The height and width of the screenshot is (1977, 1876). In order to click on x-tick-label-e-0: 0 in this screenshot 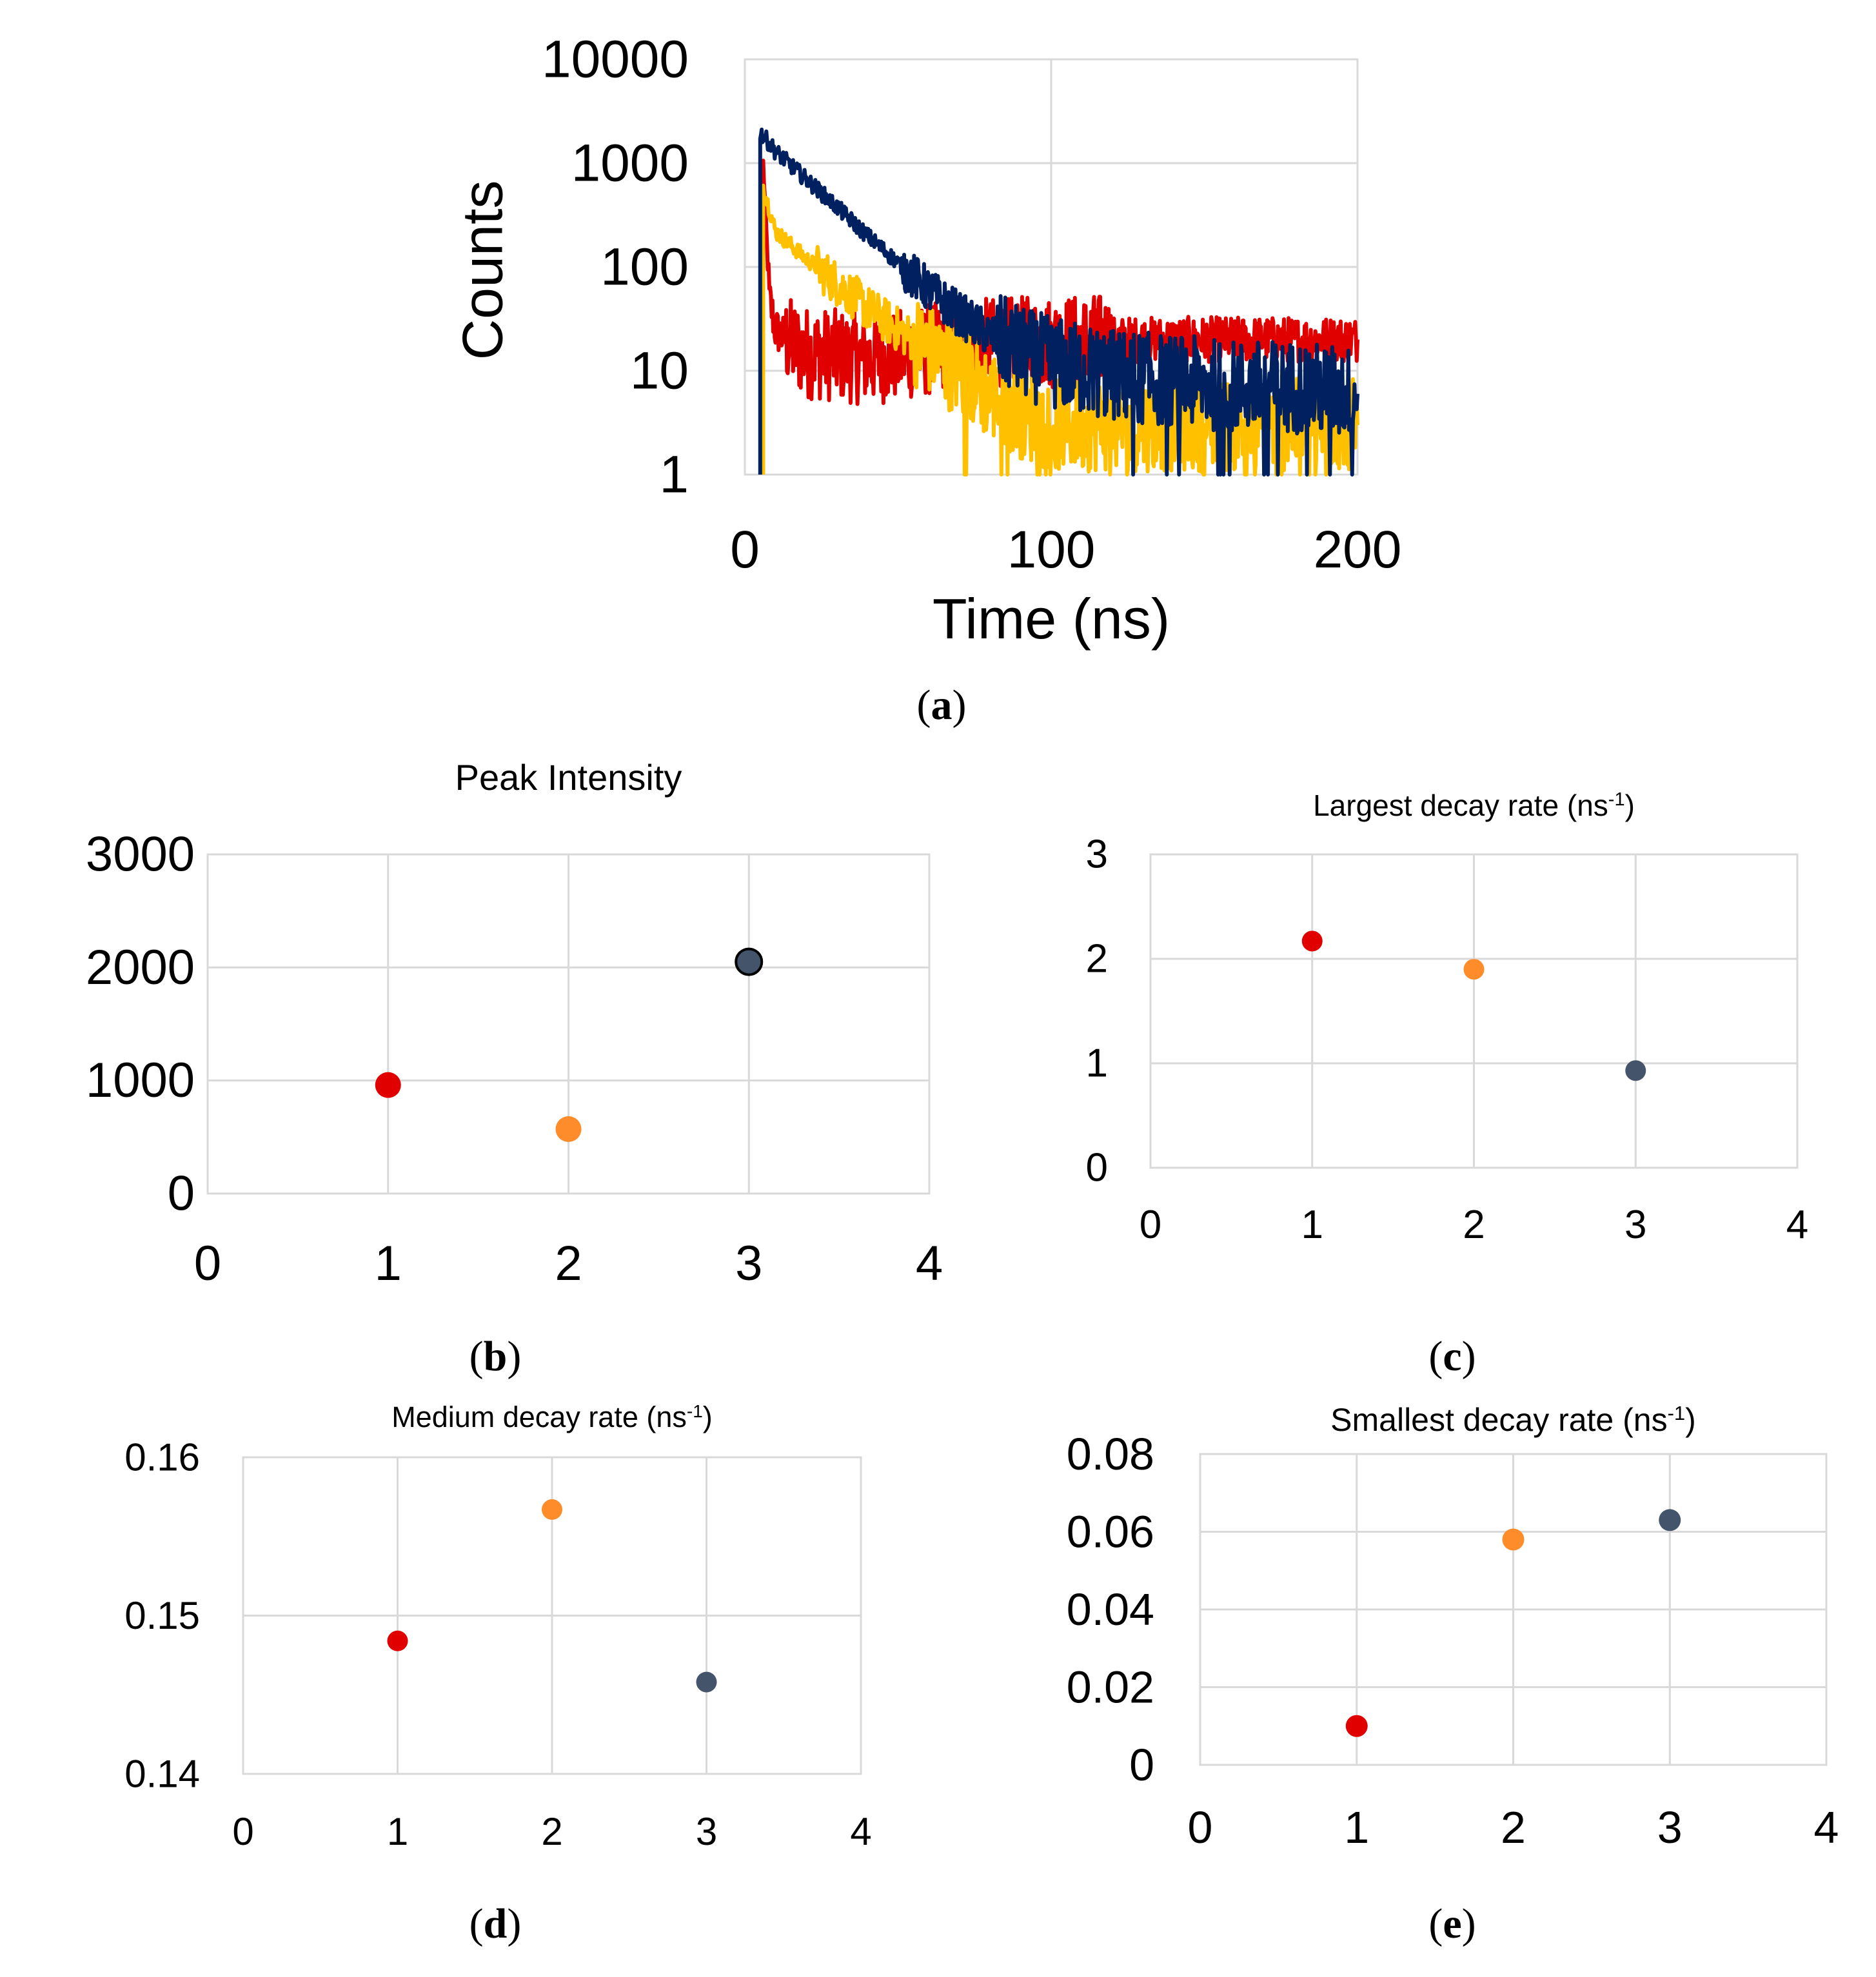, I will do `click(1200, 1827)`.